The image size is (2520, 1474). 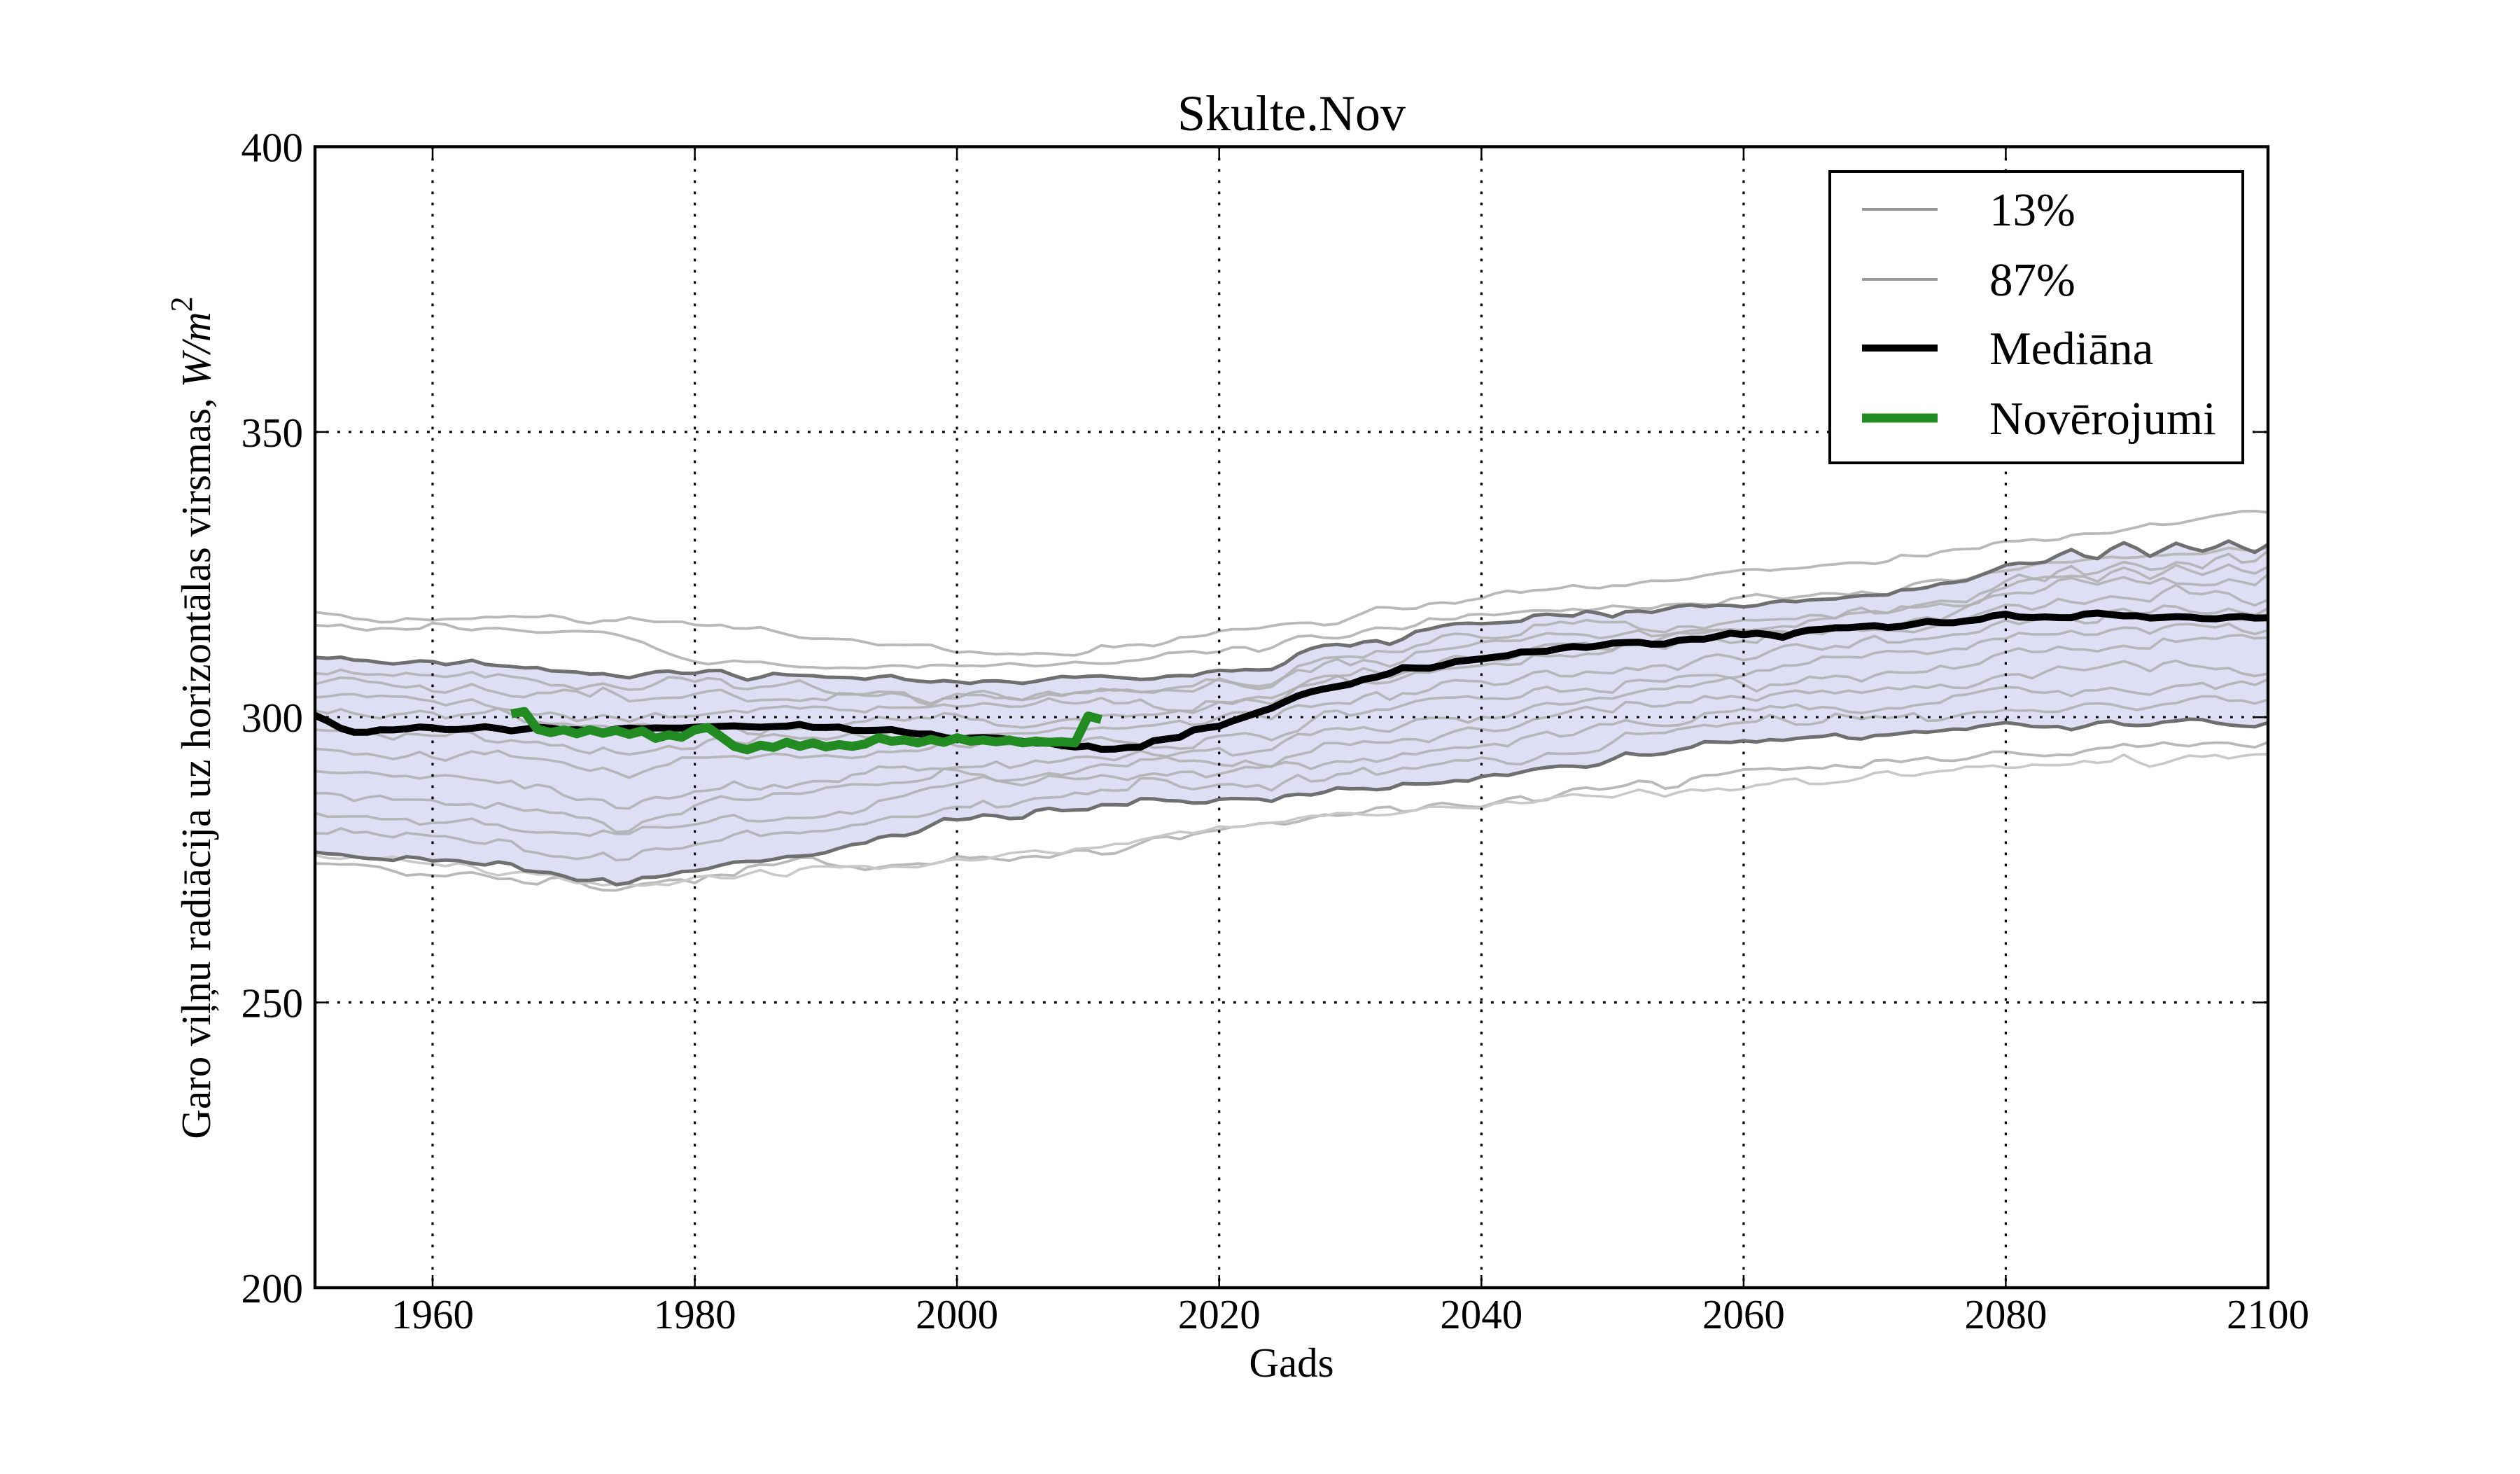 What do you see at coordinates (957, 1314) in the screenshot?
I see `svg-text: 2000` at bounding box center [957, 1314].